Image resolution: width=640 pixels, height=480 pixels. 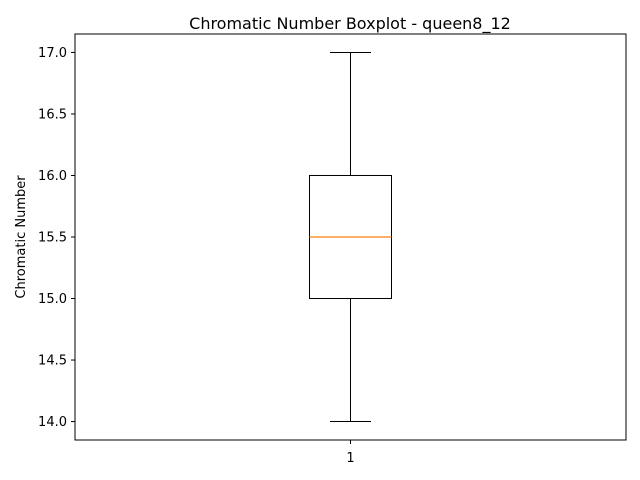 I want to click on chart-title: Chromatic Number Boxplot - queen8_12, so click(x=350, y=24).